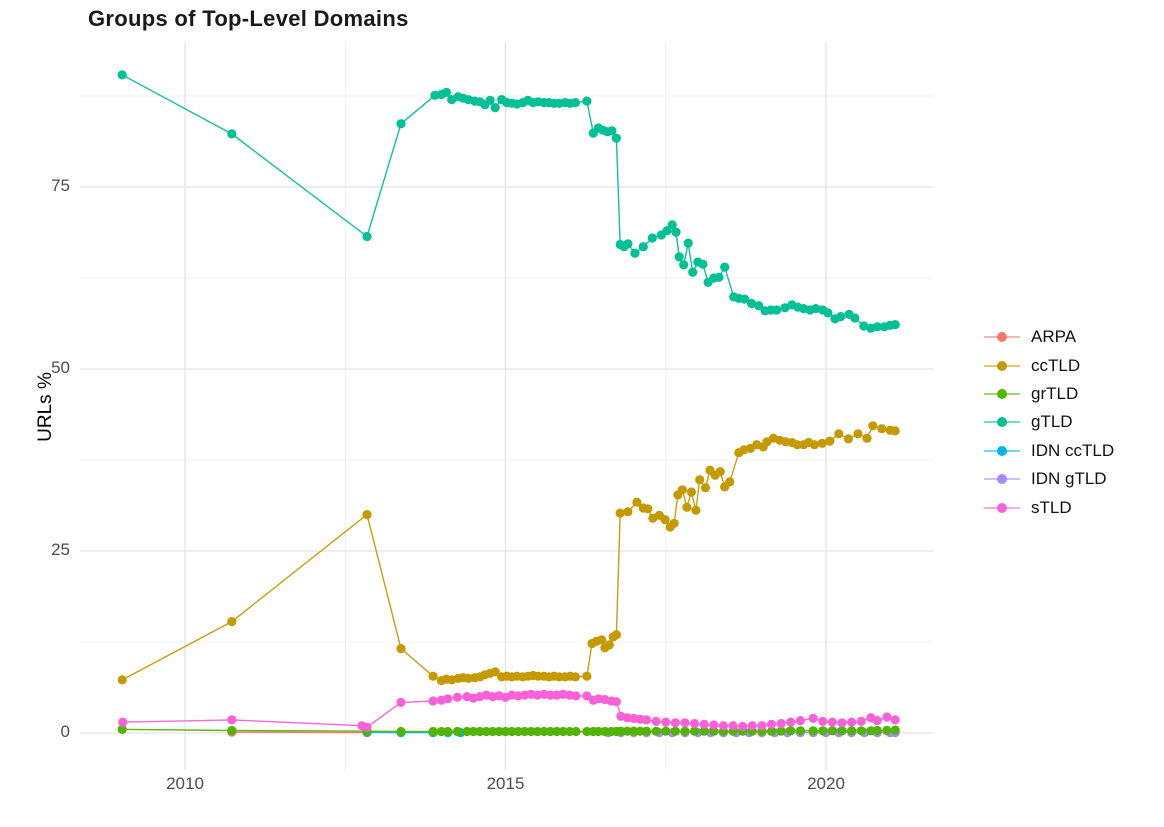 Image resolution: width=1164 pixels, height=827 pixels. I want to click on series-stld, so click(509, 710).